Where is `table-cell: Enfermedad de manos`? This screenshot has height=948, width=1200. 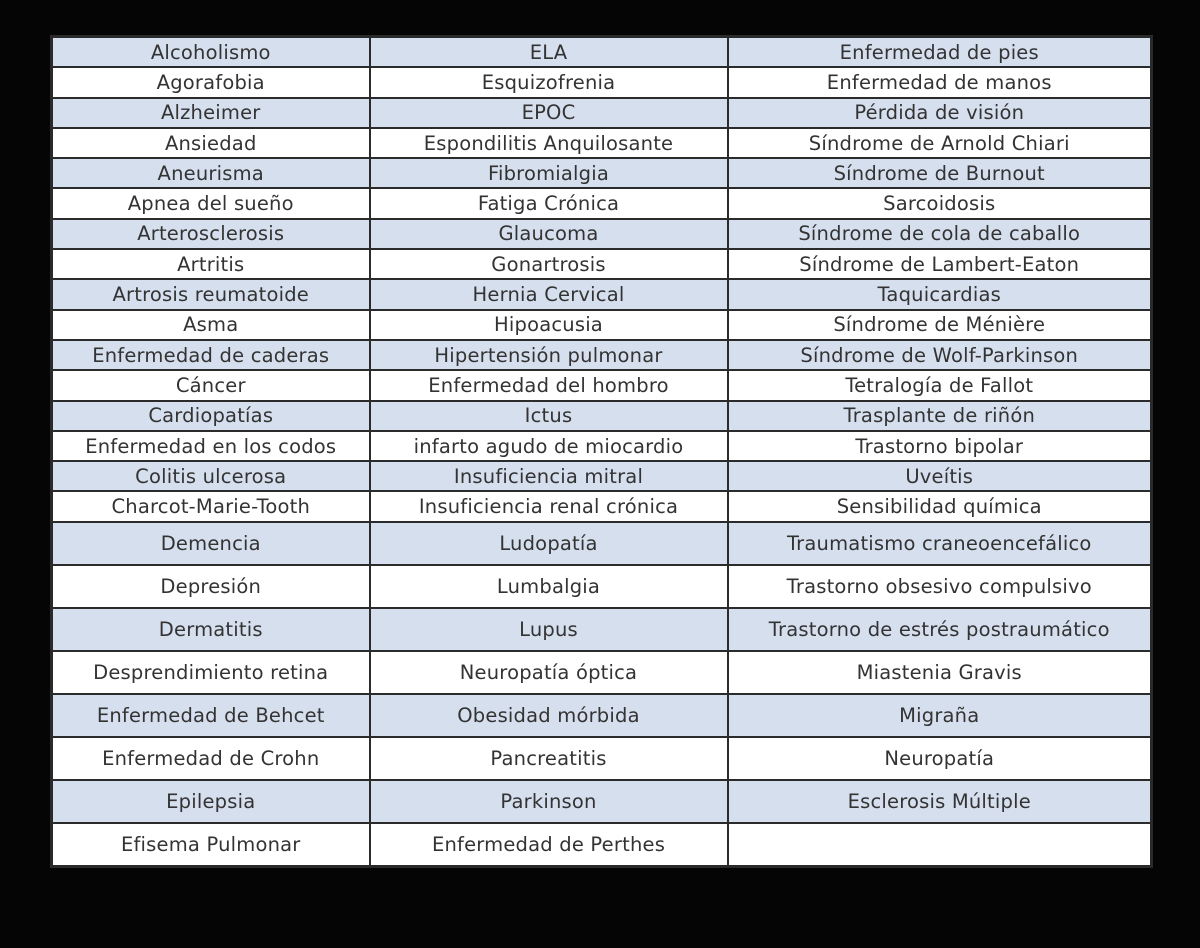 table-cell: Enfermedad de manos is located at coordinates (939, 82).